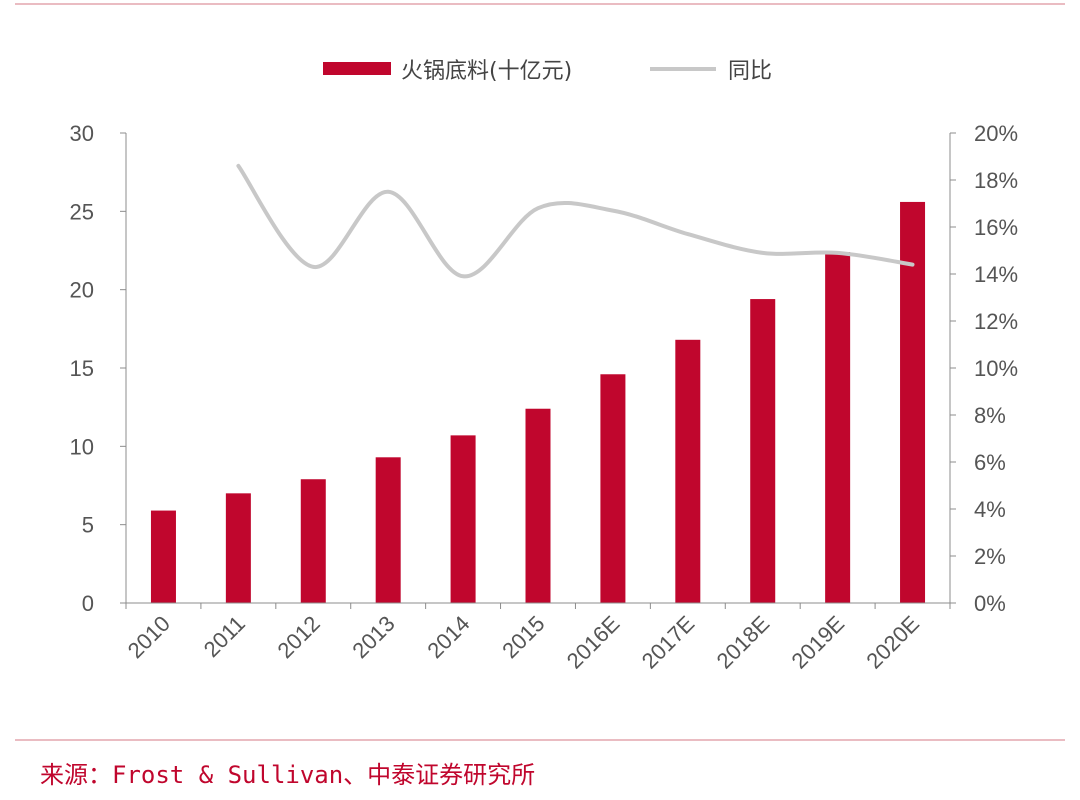  Describe the element at coordinates (82, 446) in the screenshot. I see `y-left-tick-label: 10` at that location.